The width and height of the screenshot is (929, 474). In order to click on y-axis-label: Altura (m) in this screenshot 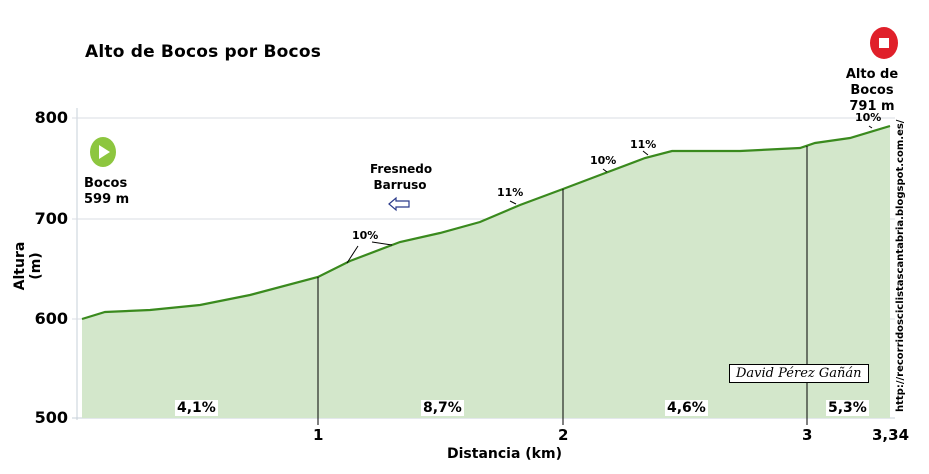, I will do `click(28, 266)`.